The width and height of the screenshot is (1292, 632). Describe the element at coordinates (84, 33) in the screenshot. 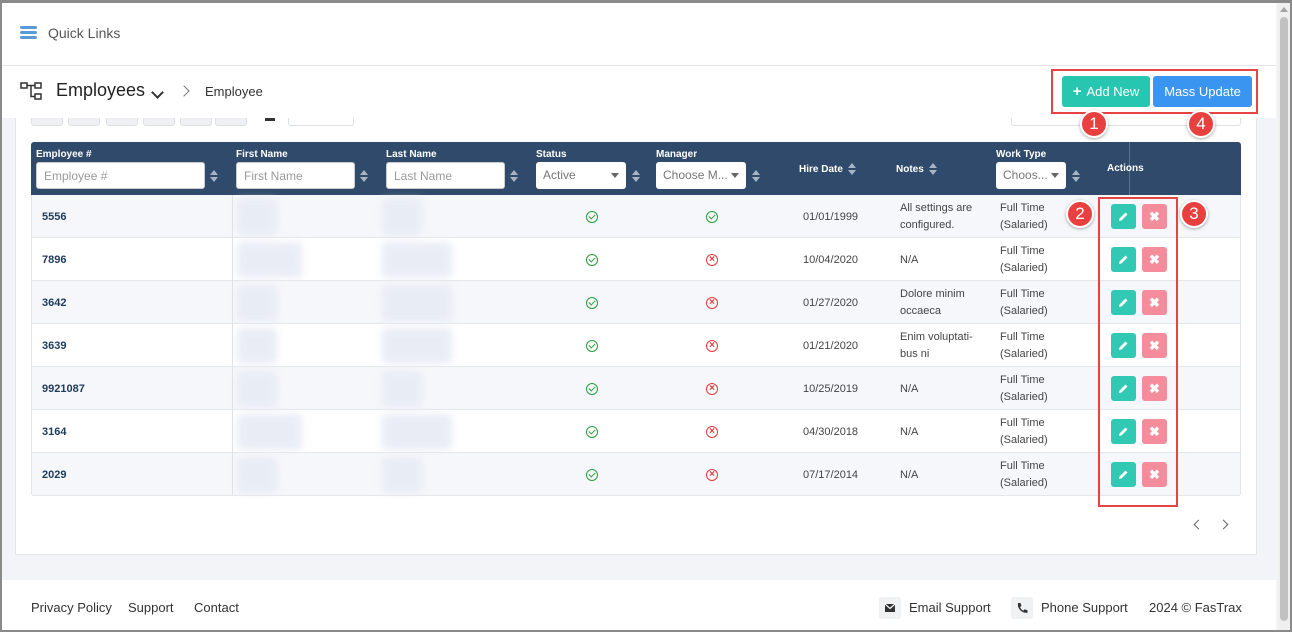

I see `quick-links-label: Quick Links` at that location.